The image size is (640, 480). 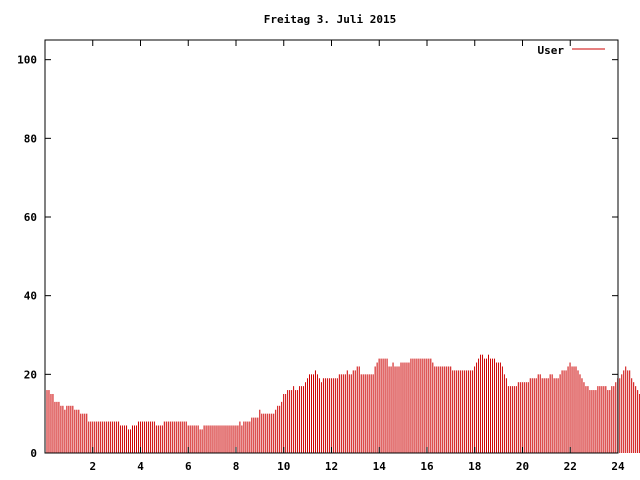 What do you see at coordinates (427, 466) in the screenshot?
I see `x-tick-label: 16` at bounding box center [427, 466].